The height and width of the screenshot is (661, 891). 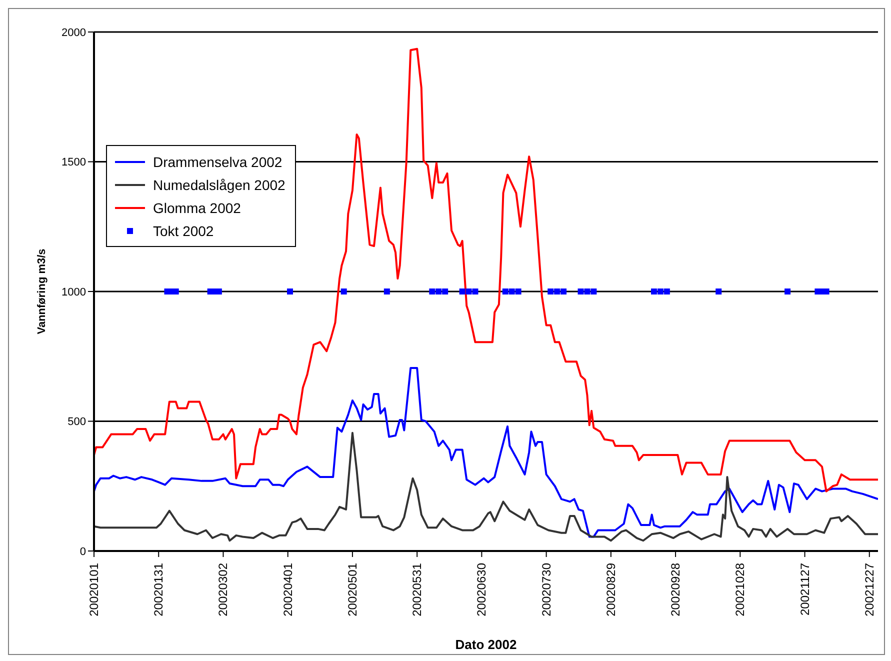 What do you see at coordinates (217, 162) in the screenshot?
I see `legend-label: Drammenselva 2002` at bounding box center [217, 162].